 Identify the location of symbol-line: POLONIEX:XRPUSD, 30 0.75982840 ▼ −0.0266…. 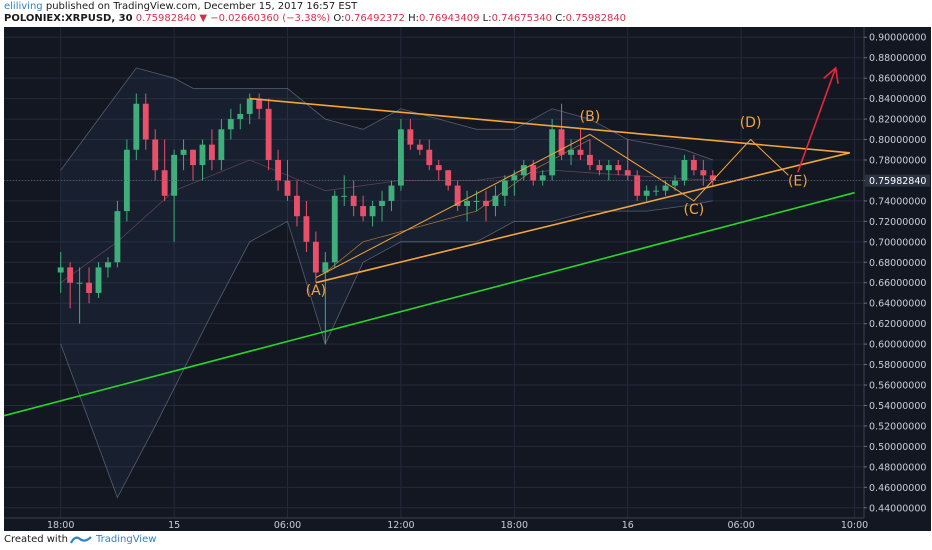
(315, 18).